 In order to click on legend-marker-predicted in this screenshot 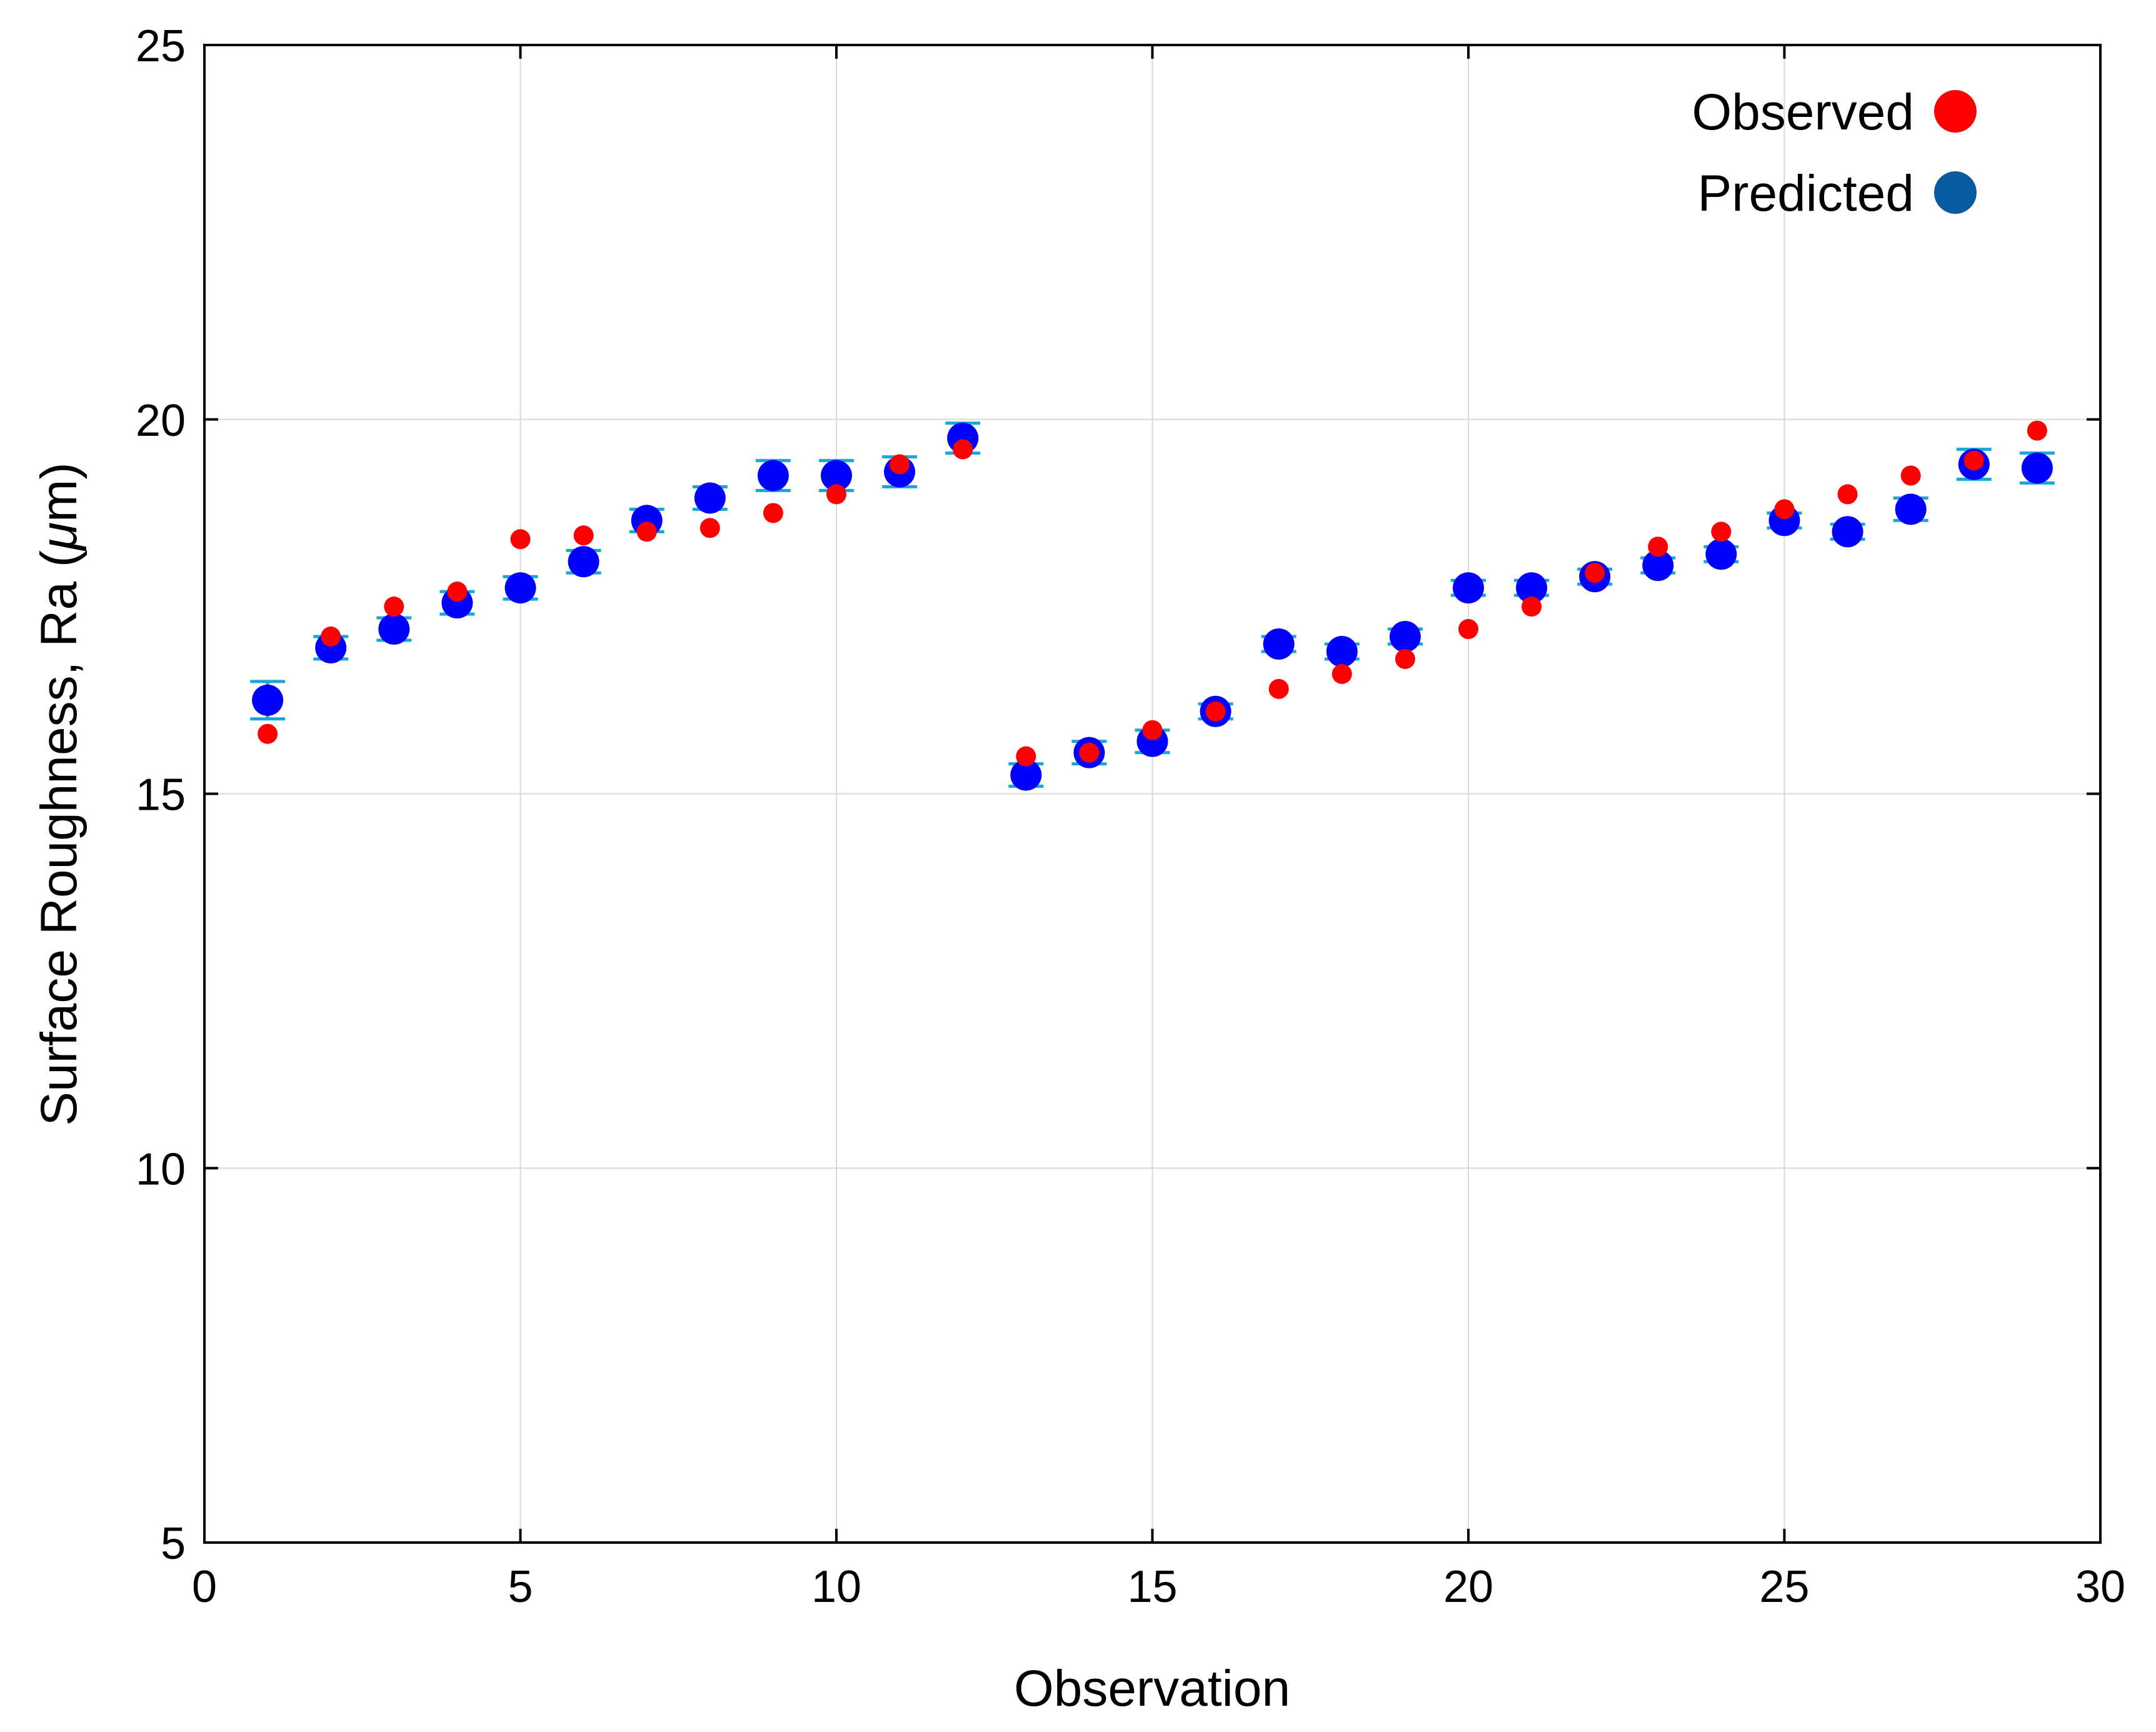, I will do `click(1955, 192)`.